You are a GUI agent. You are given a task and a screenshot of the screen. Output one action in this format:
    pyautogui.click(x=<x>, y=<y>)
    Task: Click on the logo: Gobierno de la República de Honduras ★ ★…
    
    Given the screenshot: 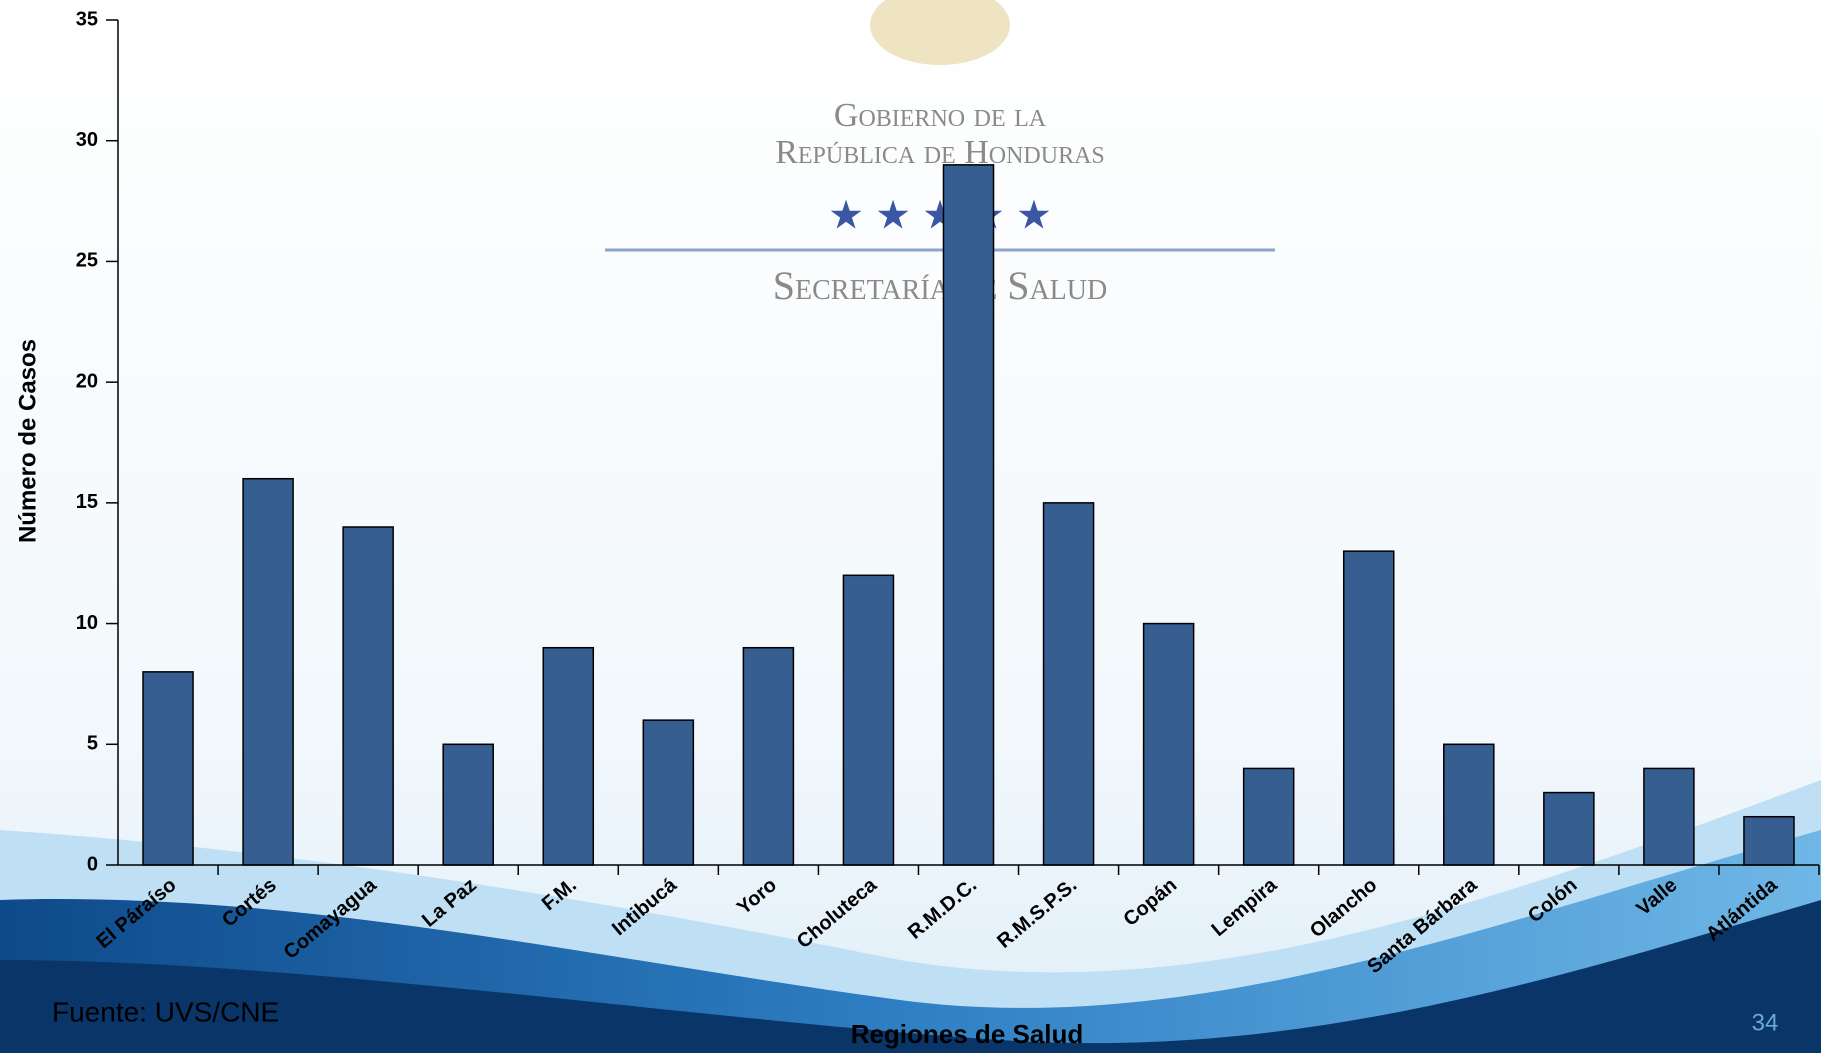 What is the action you would take?
    pyautogui.click(x=940, y=154)
    